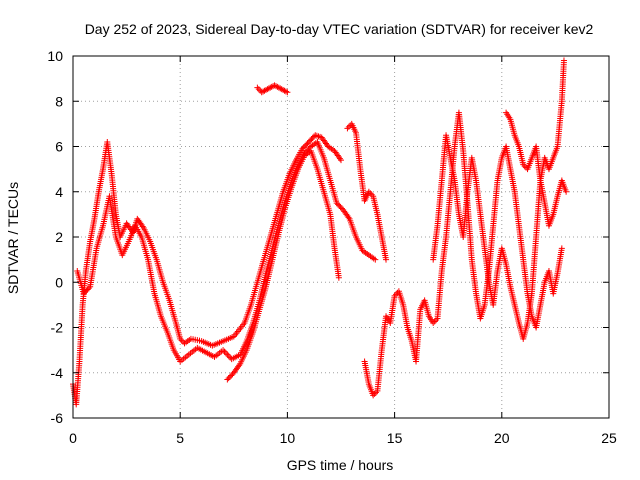  What do you see at coordinates (59, 101) in the screenshot?
I see `y-tick-label: 8` at bounding box center [59, 101].